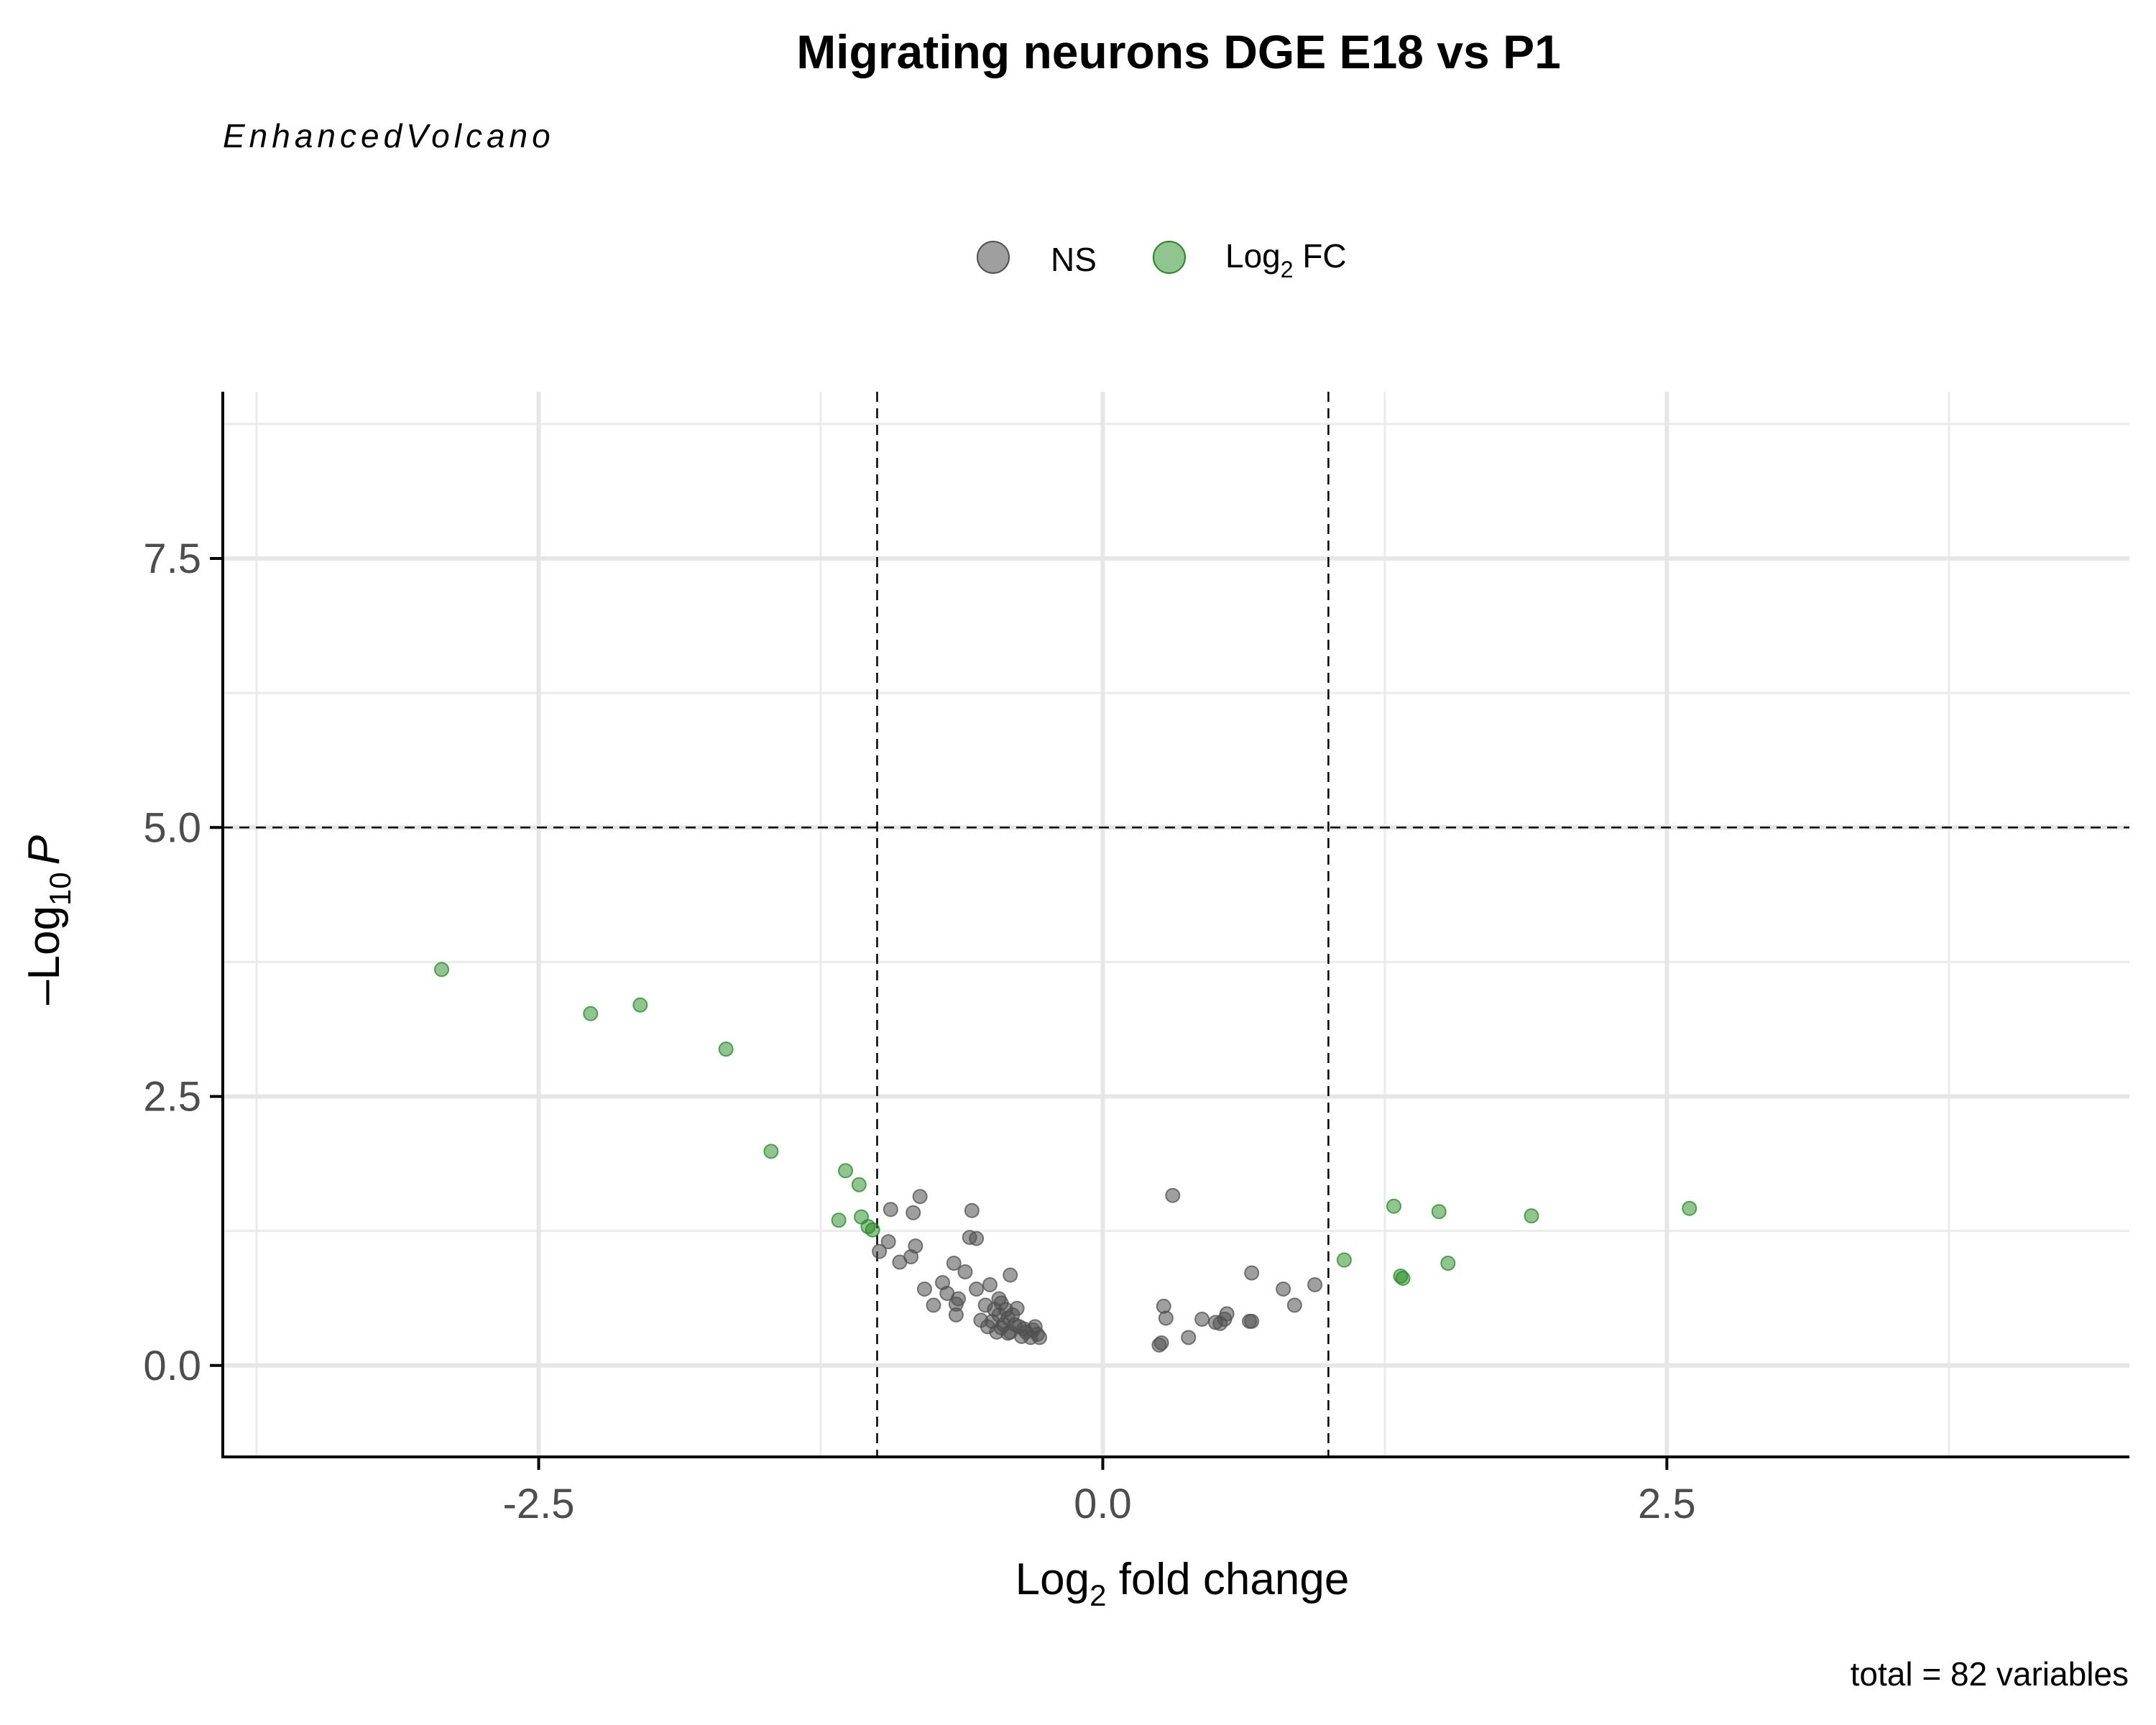  I want to click on points-ns, so click(1097, 1270).